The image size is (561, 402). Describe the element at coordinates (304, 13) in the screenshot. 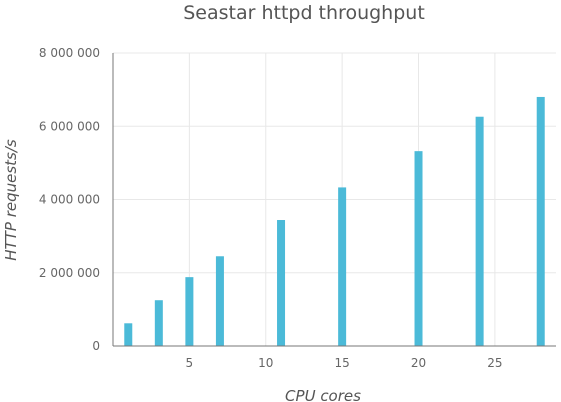

I see `chart-title: Seastar httpd throughput` at that location.